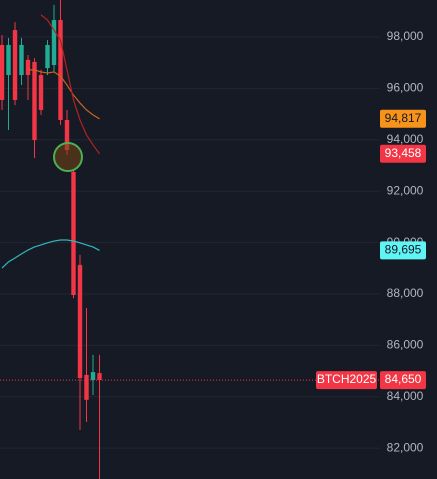 This screenshot has height=479, width=437. What do you see at coordinates (405, 139) in the screenshot?
I see `y-tick-label: 94,000` at bounding box center [405, 139].